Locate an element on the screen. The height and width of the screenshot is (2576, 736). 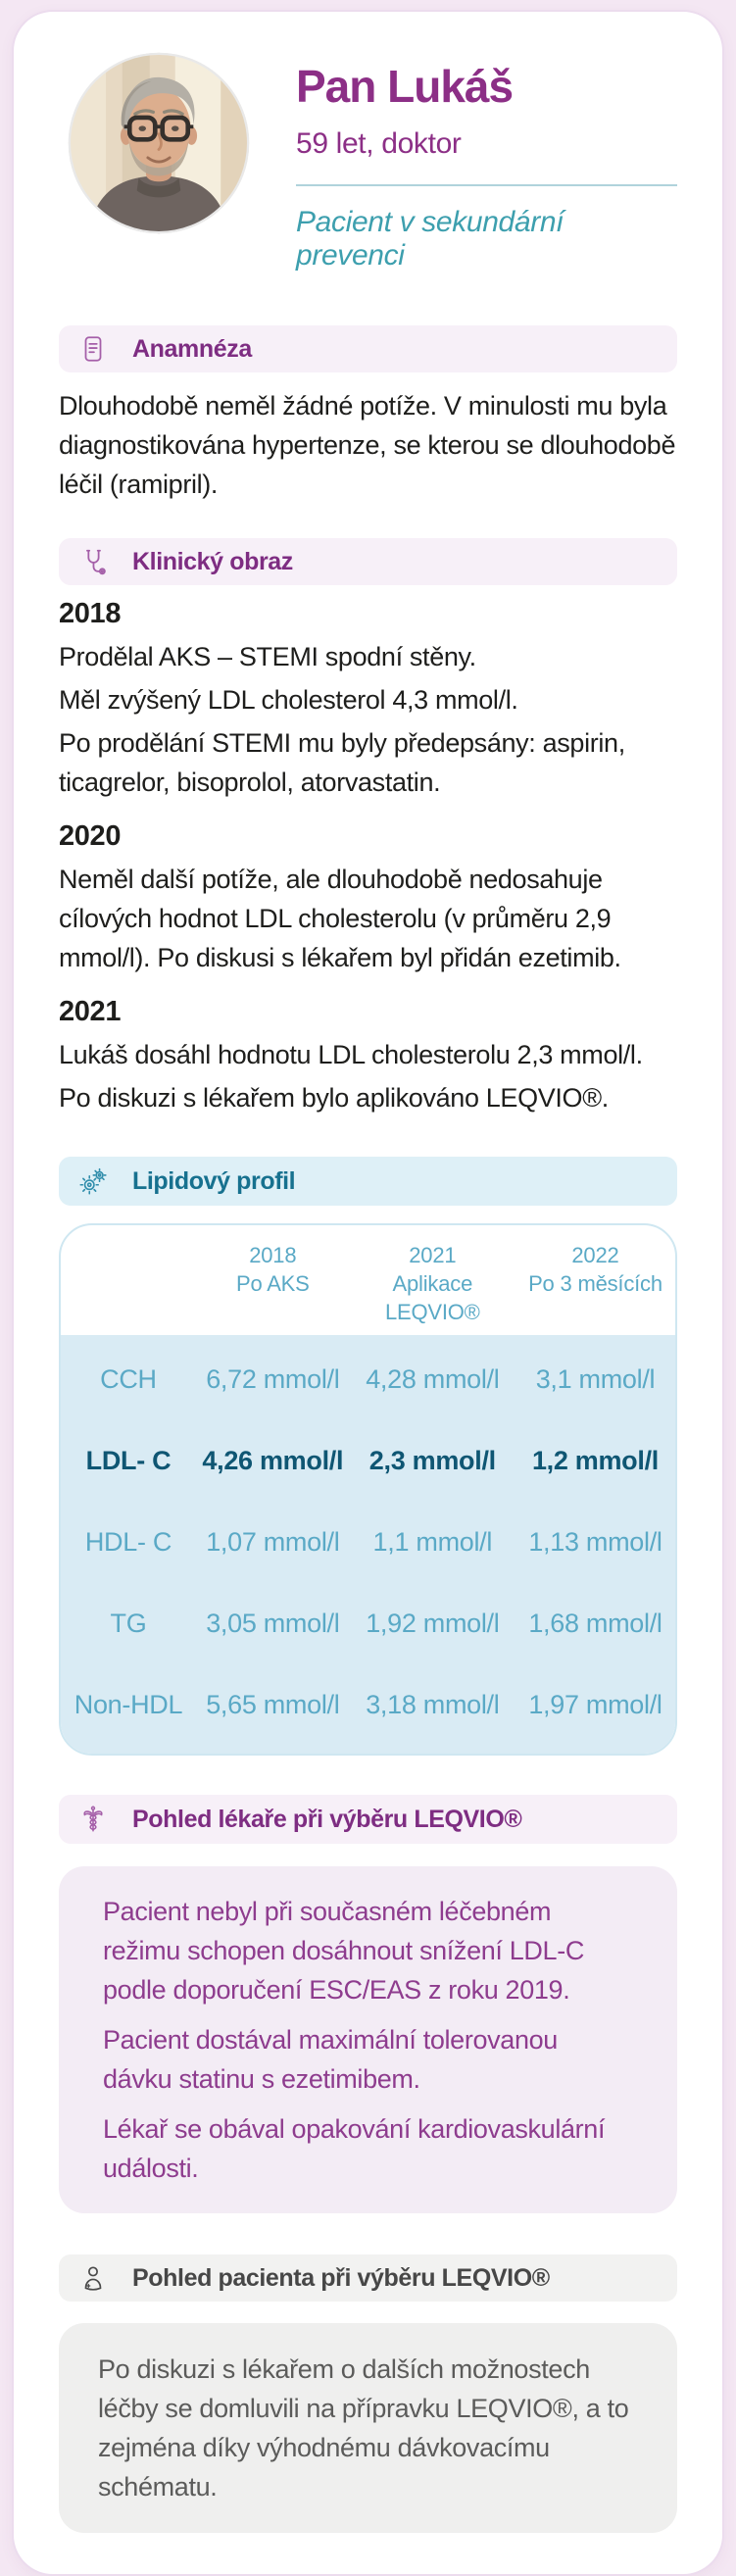
section-title-pohled-lekare: Pohled lékaře při výběru LEQVIO® is located at coordinates (327, 1819).